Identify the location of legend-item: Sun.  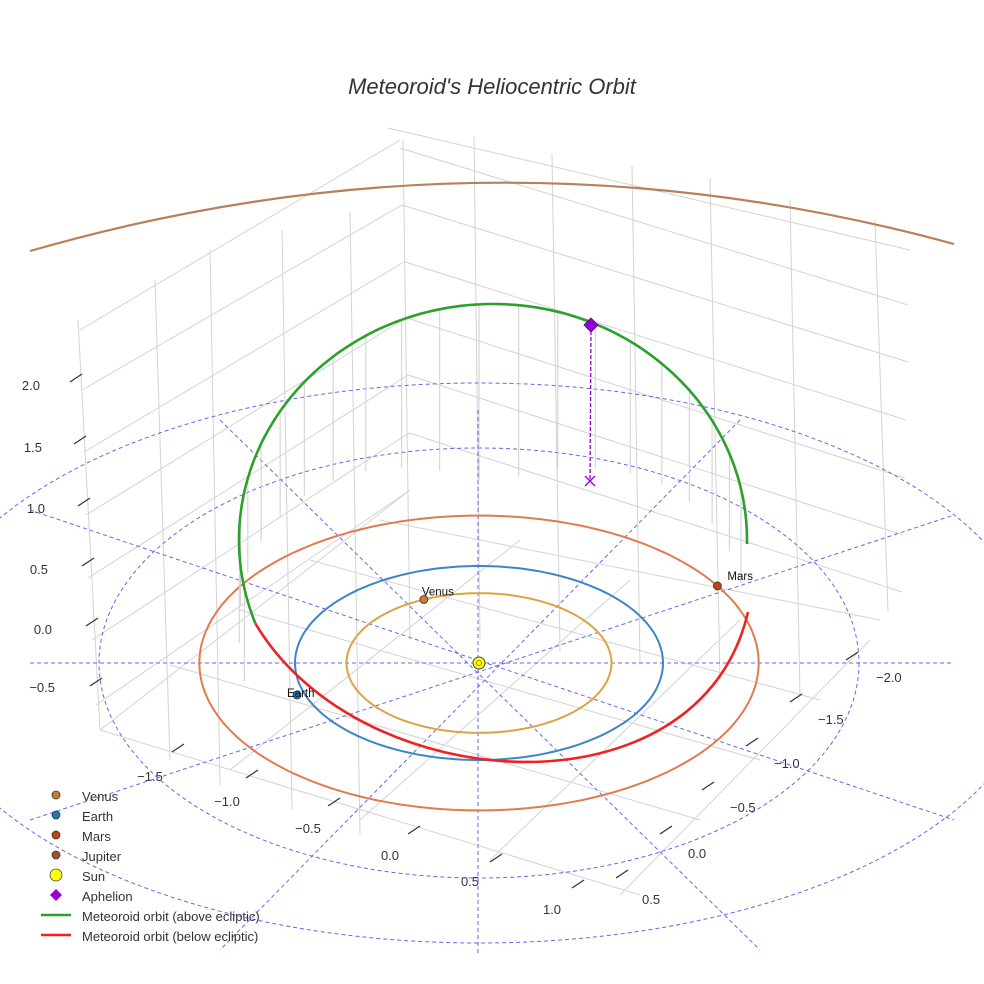
(150, 876).